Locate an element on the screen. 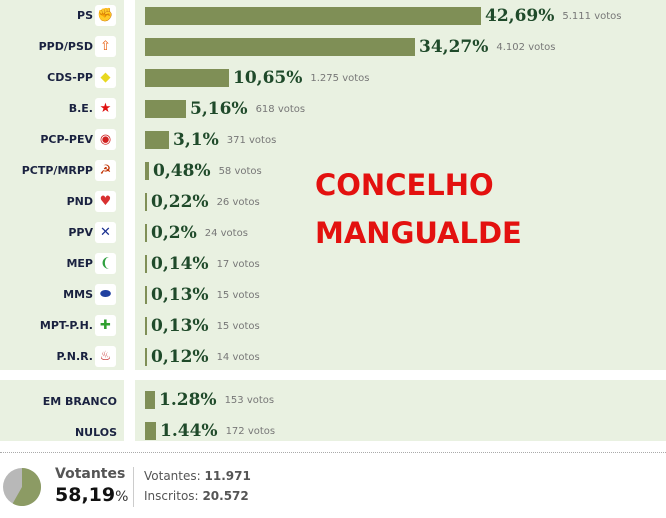 This screenshot has width=666, height=518. vote-count: 24 votos is located at coordinates (226, 233).